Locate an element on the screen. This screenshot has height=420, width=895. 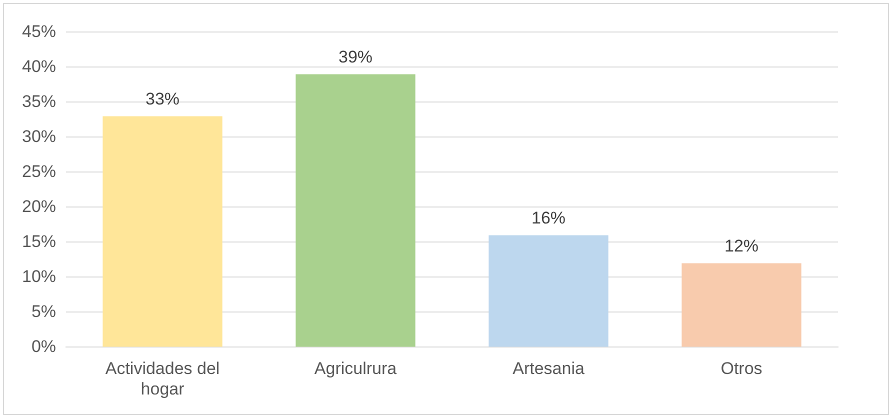
y-tick-label: 45% is located at coordinates (39, 31).